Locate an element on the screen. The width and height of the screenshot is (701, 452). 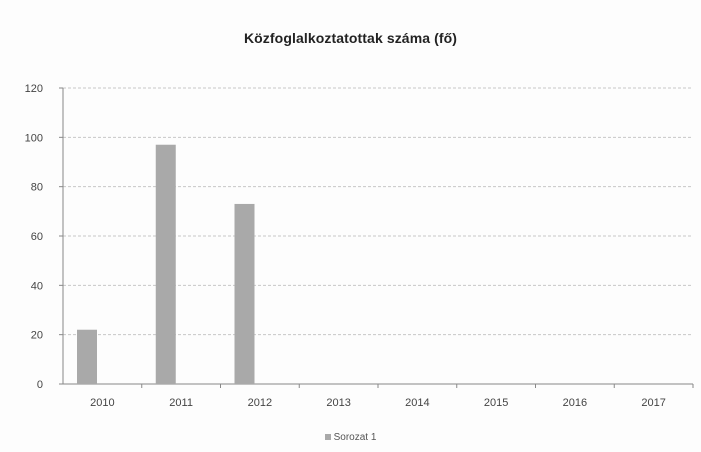
y-tick-label: 100 is located at coordinates (34, 138).